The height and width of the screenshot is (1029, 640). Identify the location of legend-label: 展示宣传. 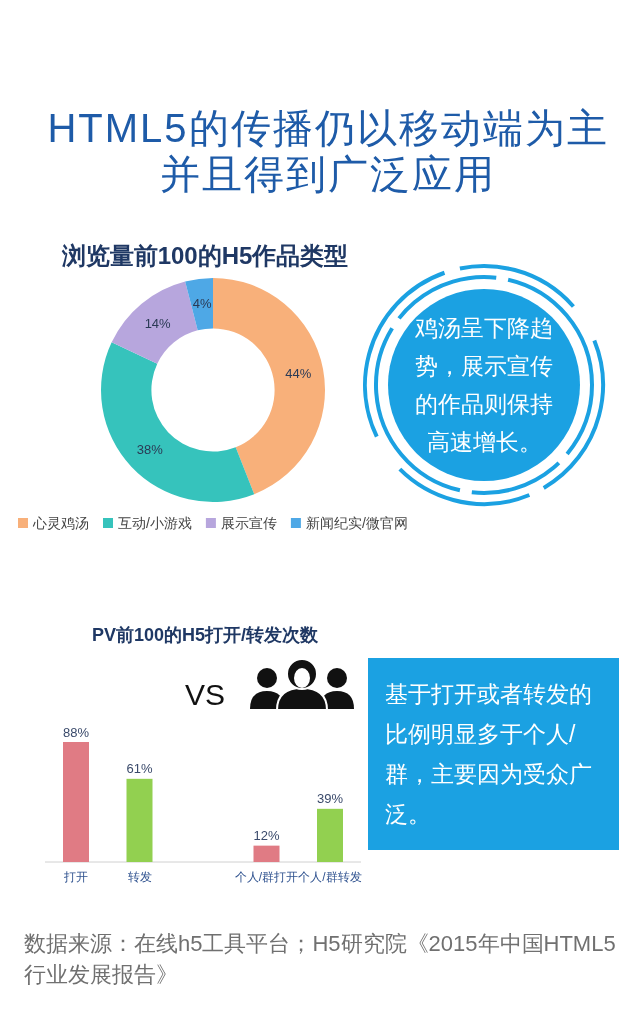
(248, 523).